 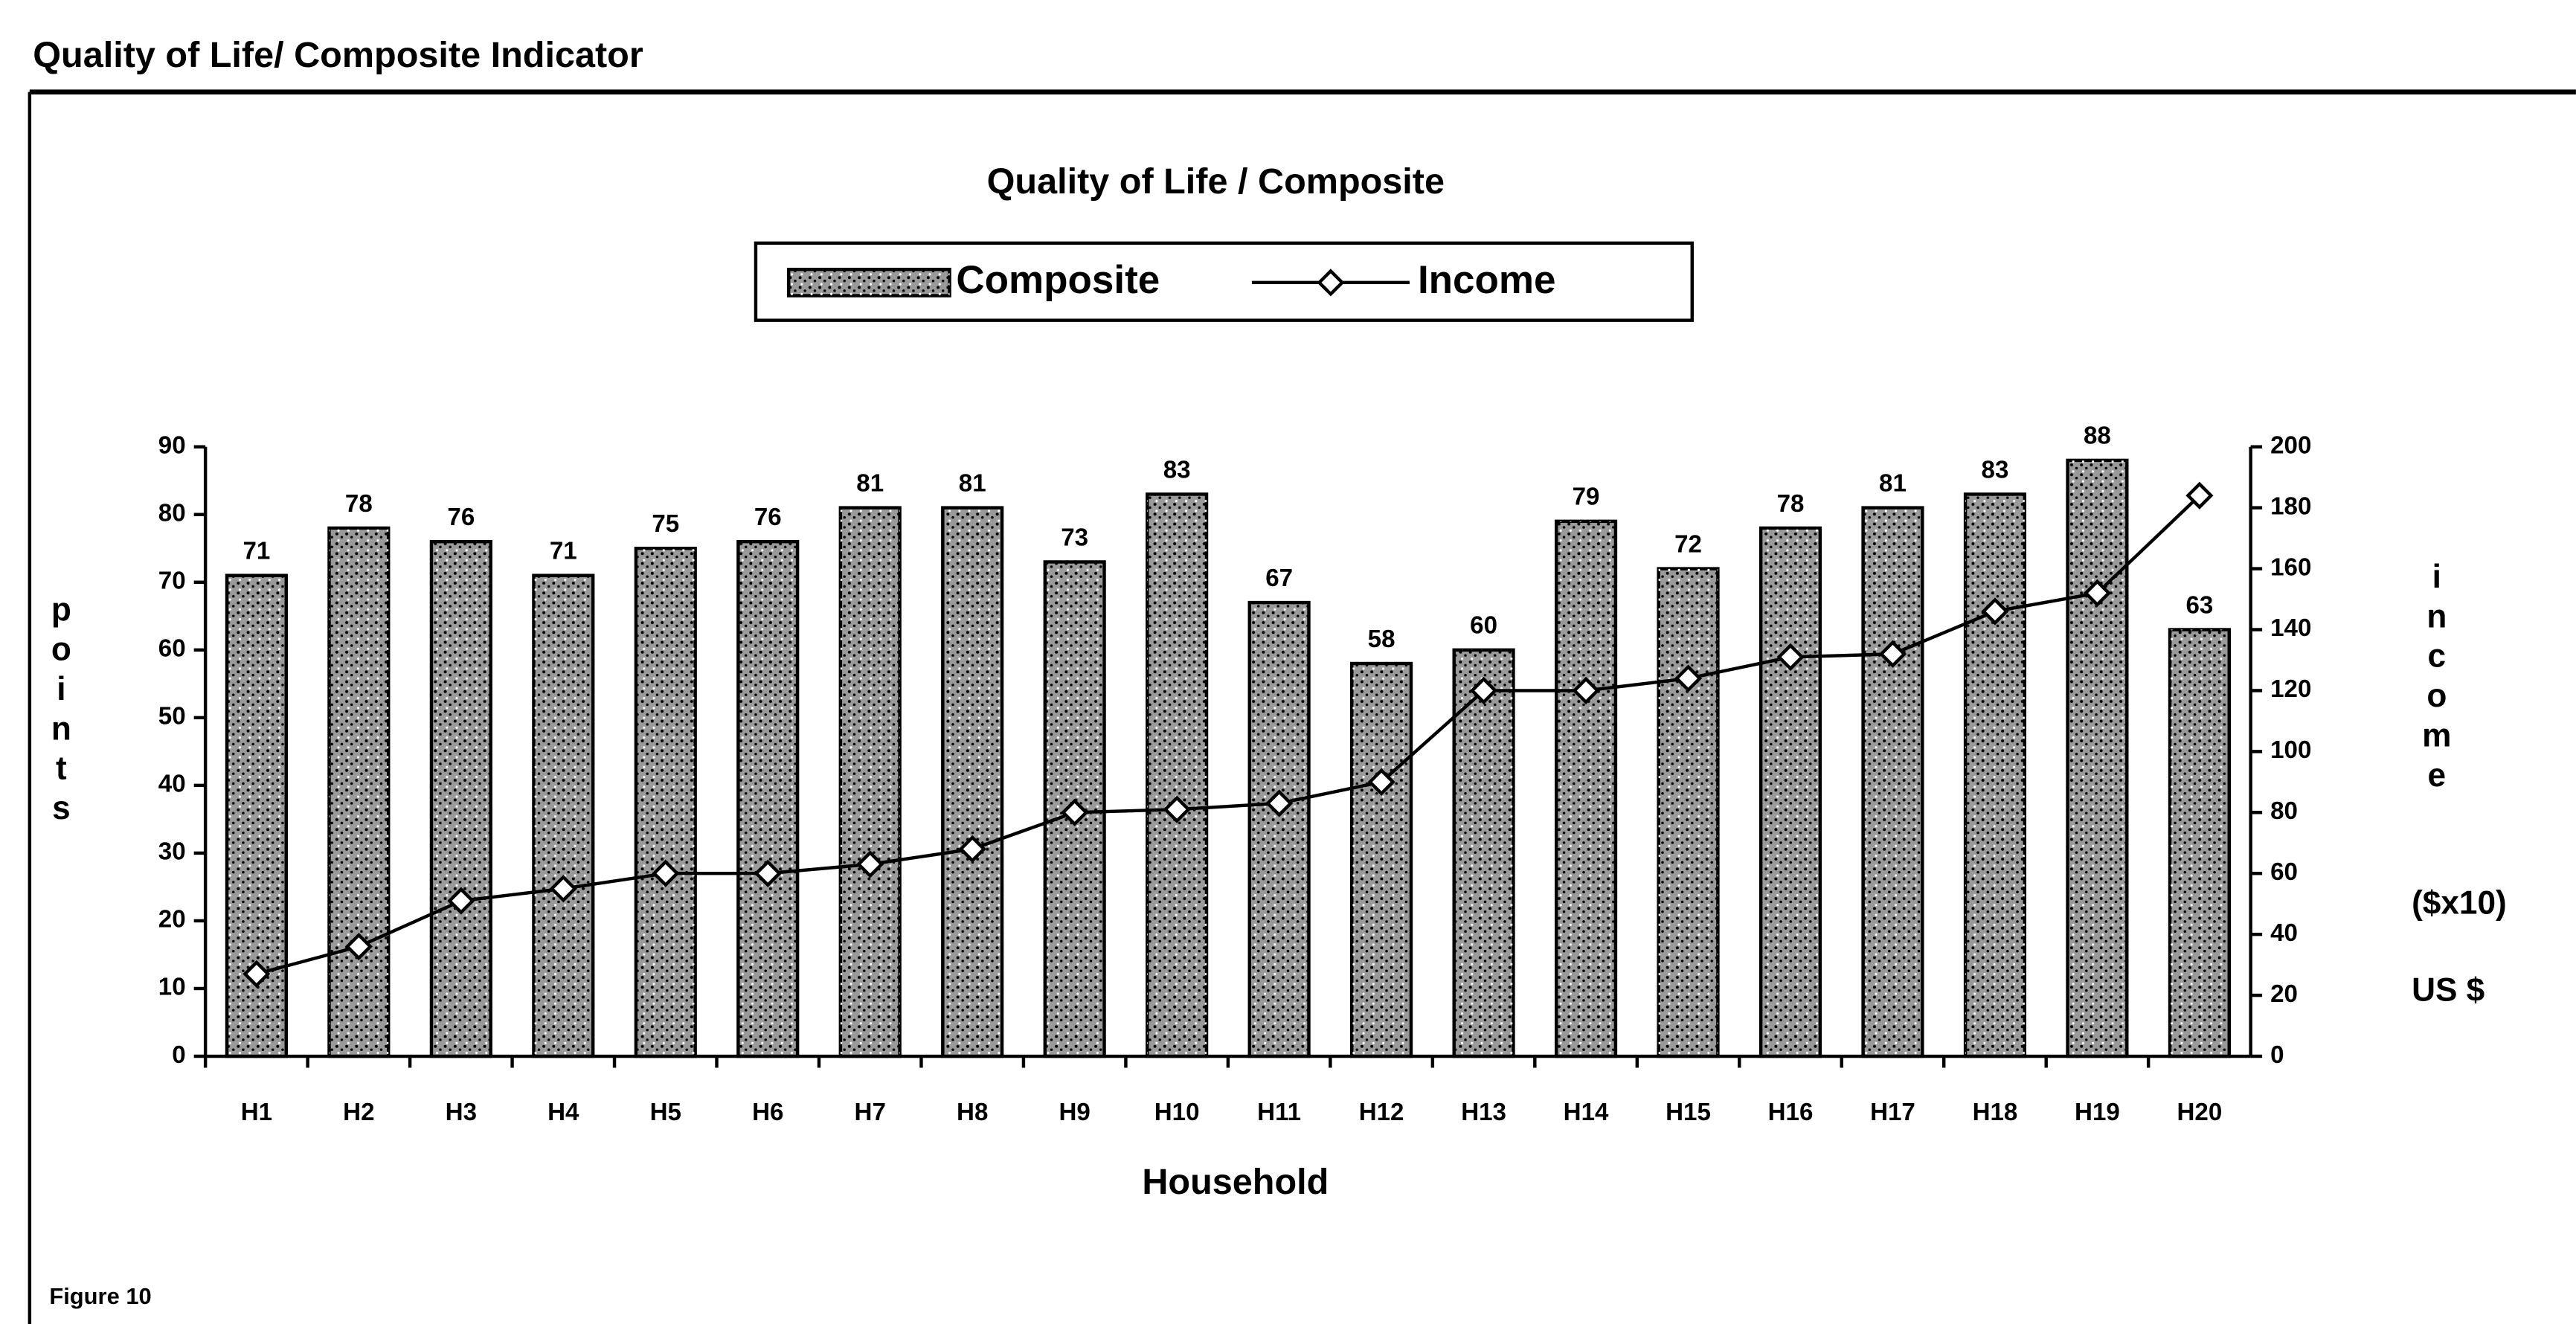 I want to click on x-tick-label: H18, so click(x=1995, y=1113).